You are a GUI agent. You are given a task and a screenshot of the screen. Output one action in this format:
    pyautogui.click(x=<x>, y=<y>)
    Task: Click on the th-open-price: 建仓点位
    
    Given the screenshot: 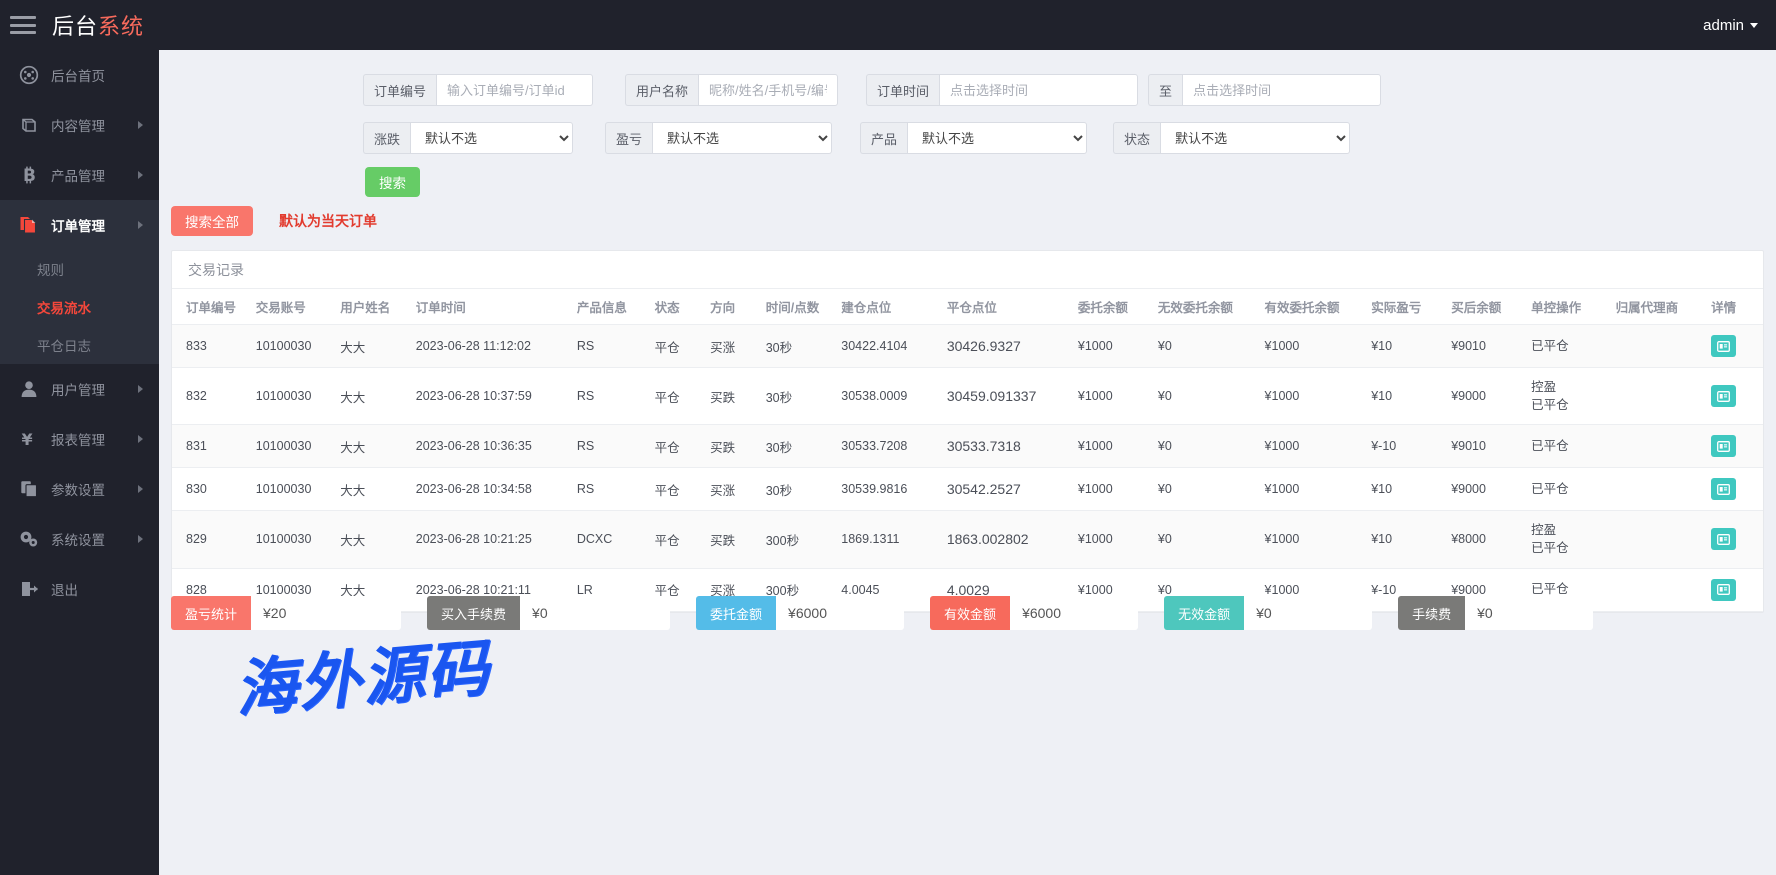 What is the action you would take?
    pyautogui.click(x=888, y=307)
    